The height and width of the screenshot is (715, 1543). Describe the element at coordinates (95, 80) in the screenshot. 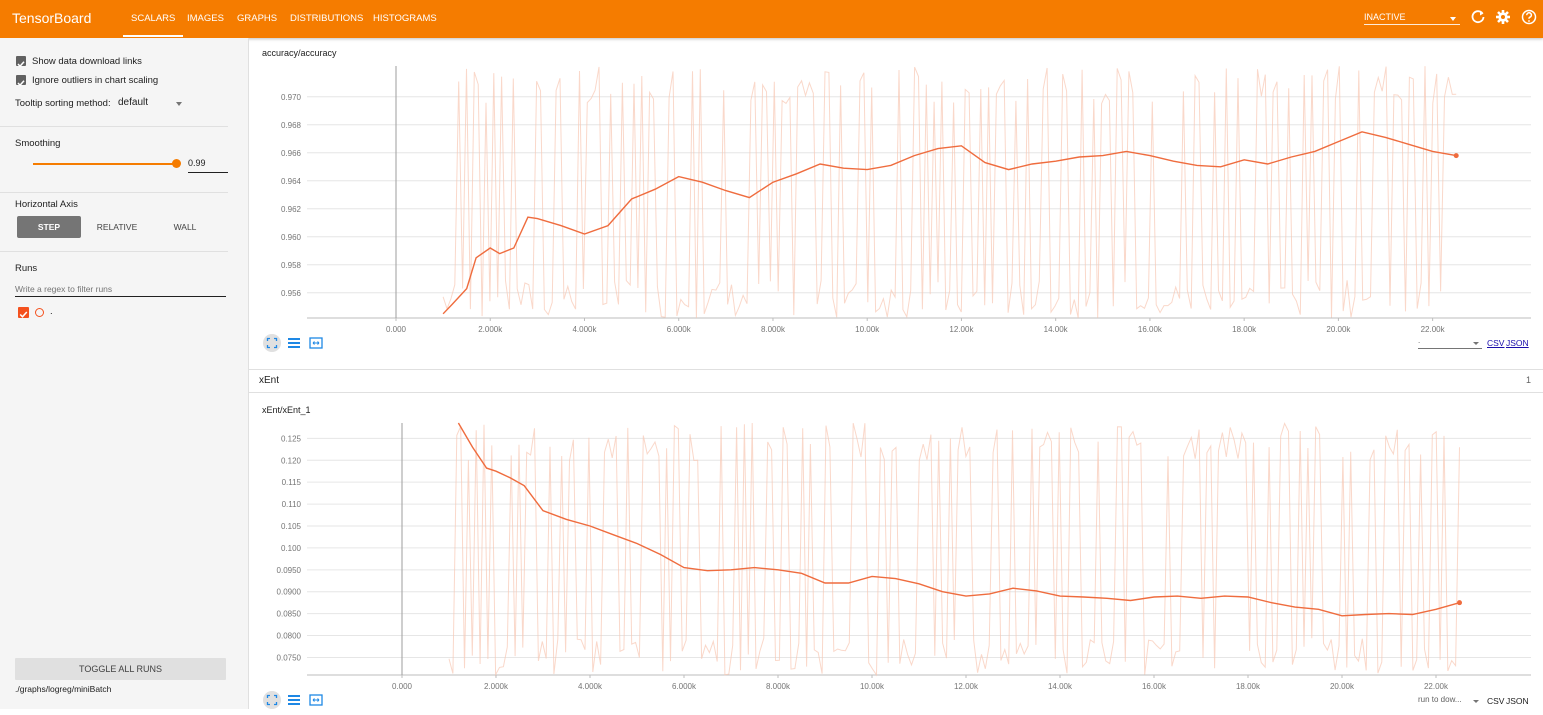

I see `option-label-ignore-outliers: Ignore outliers in chart scaling` at that location.